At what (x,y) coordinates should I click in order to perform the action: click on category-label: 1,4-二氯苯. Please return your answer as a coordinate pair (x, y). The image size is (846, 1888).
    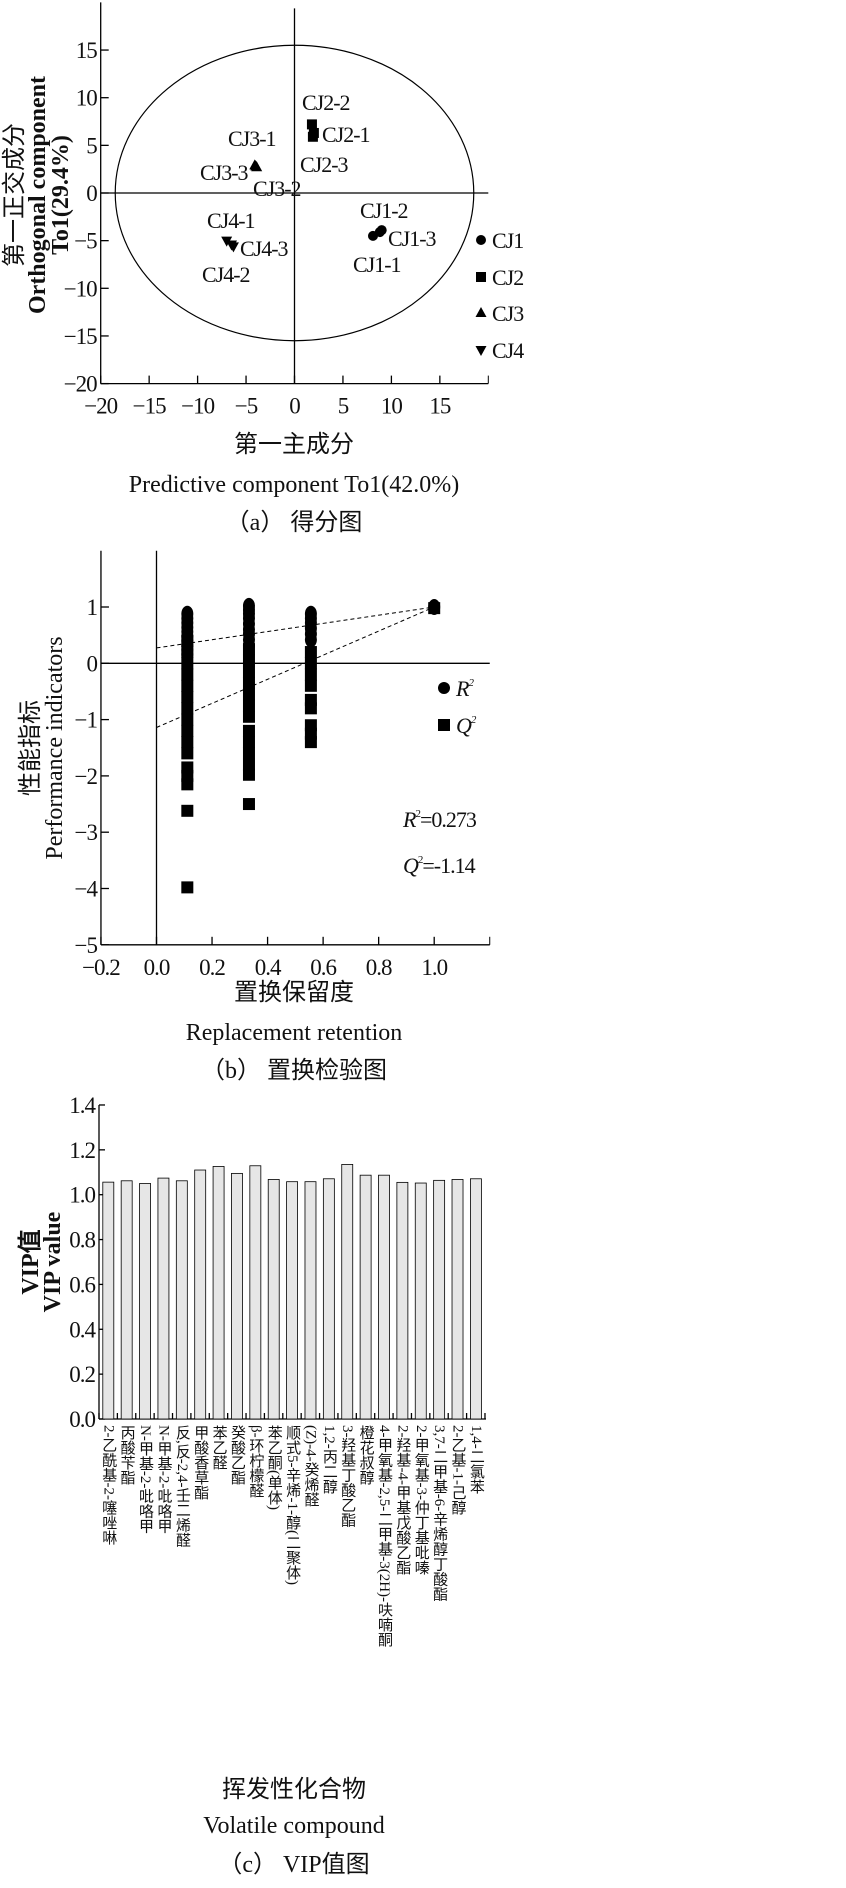
    Looking at the image, I should click on (476, 1459).